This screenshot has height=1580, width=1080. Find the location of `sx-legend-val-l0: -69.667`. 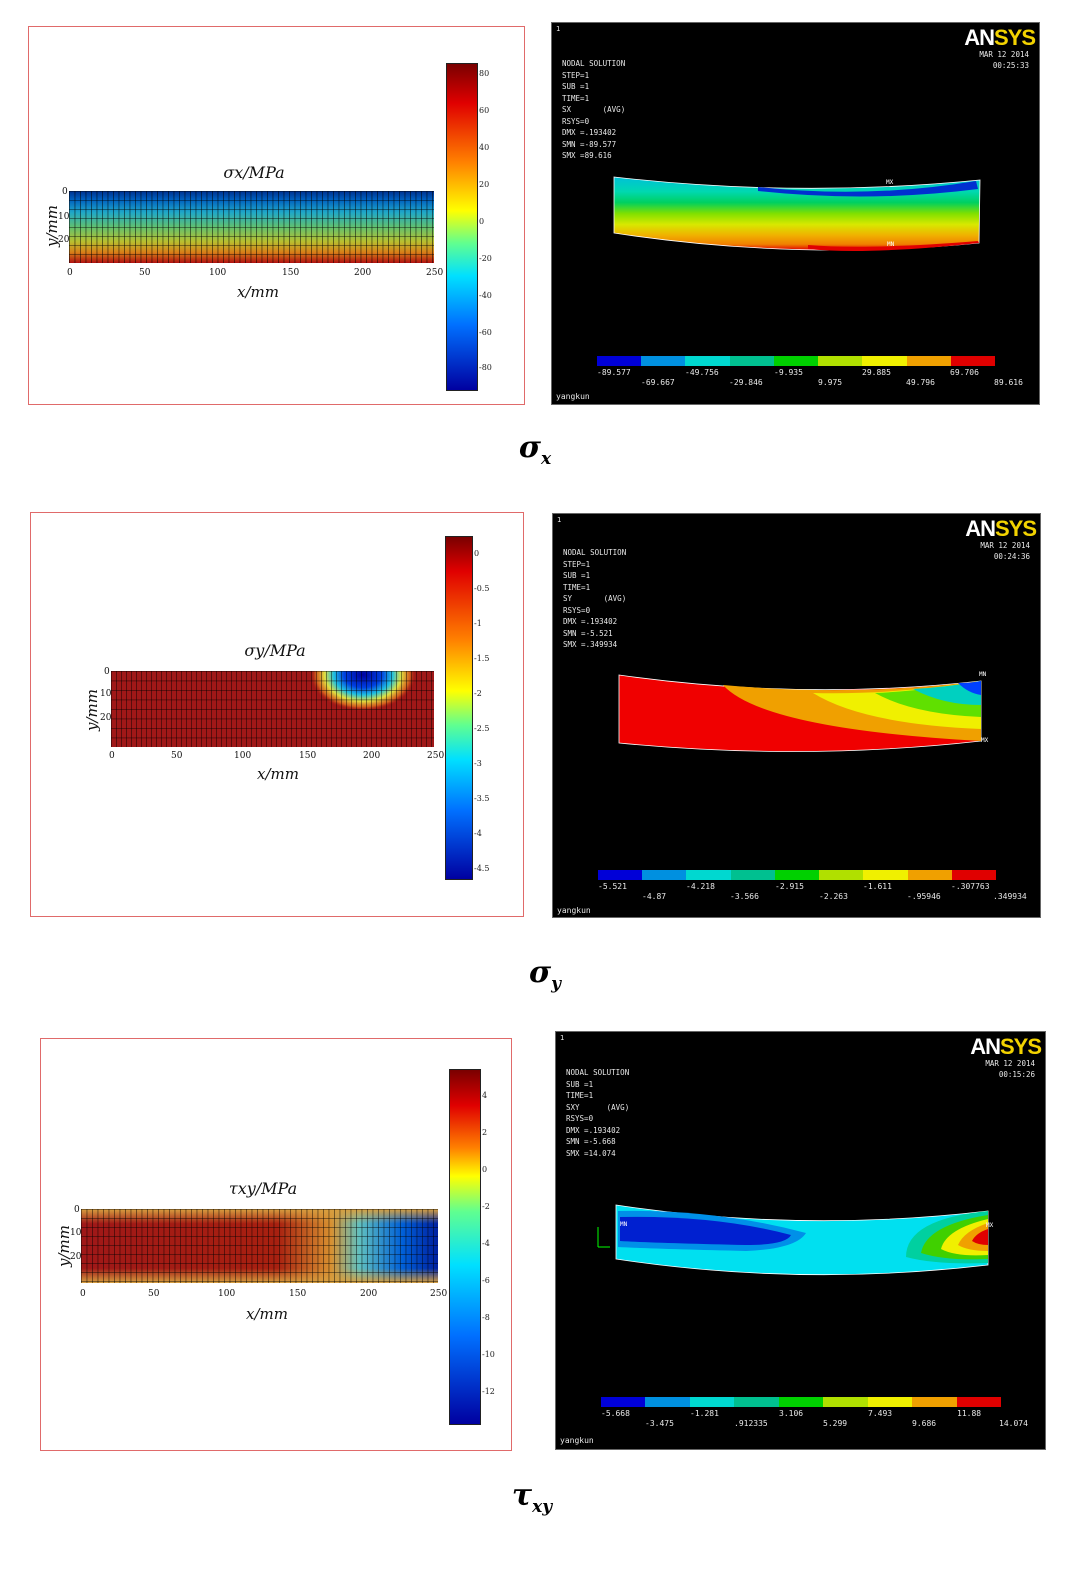

sx-legend-val-l0: -69.667 is located at coordinates (658, 382).